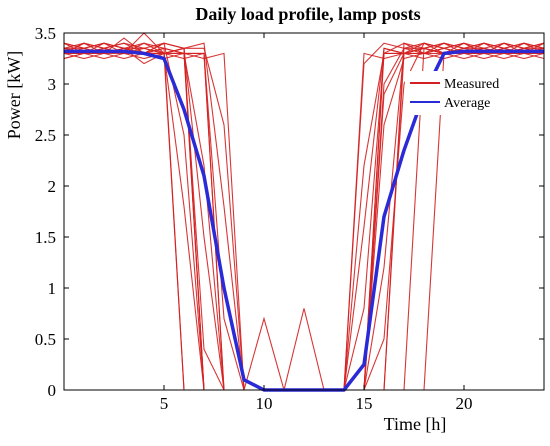  Describe the element at coordinates (45, 33) in the screenshot. I see `y-tick-label: 3.5` at that location.